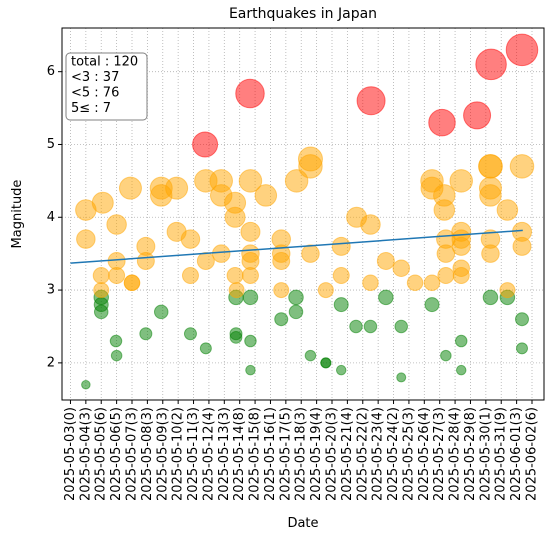  I want to click on annotation-text: <3 : 37, so click(95, 77).